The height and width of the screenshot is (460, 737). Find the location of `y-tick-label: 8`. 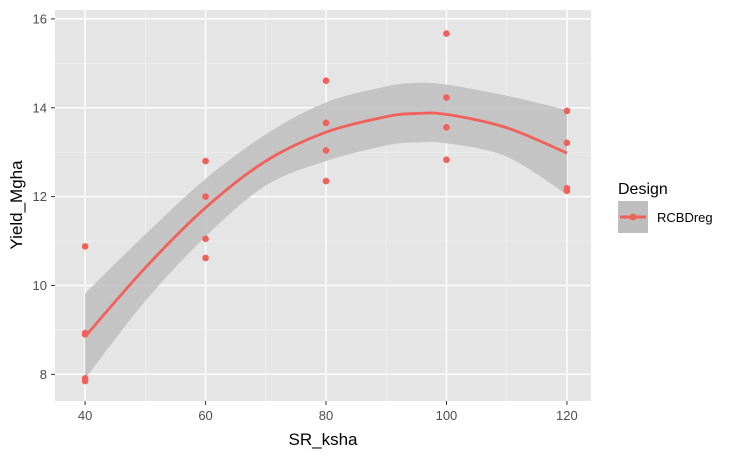

y-tick-label: 8 is located at coordinates (43, 374).